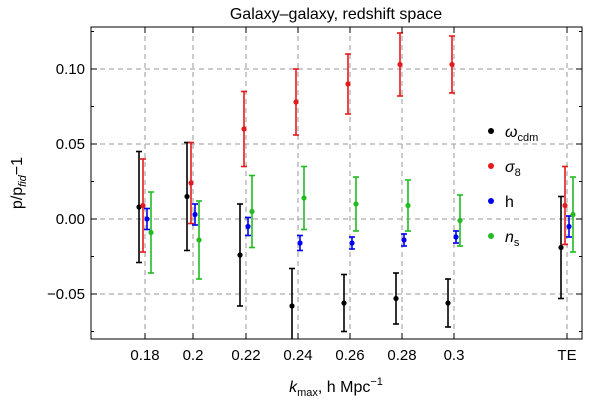  Describe the element at coordinates (513, 186) in the screenshot. I see `legend: ωcdm σ8 h ns` at that location.